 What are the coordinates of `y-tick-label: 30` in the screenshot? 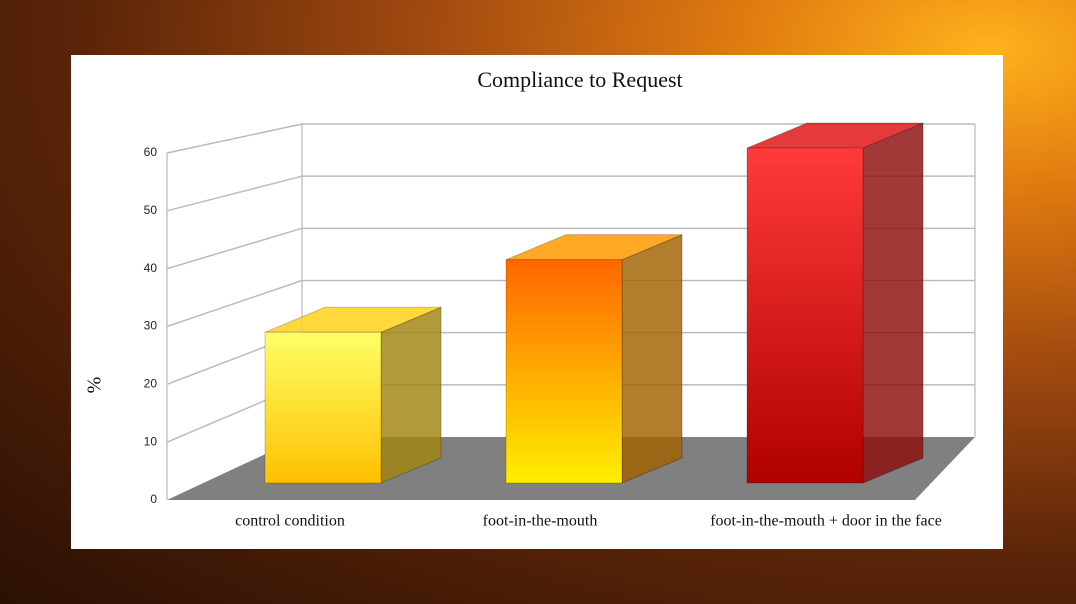 It's located at (151, 326).